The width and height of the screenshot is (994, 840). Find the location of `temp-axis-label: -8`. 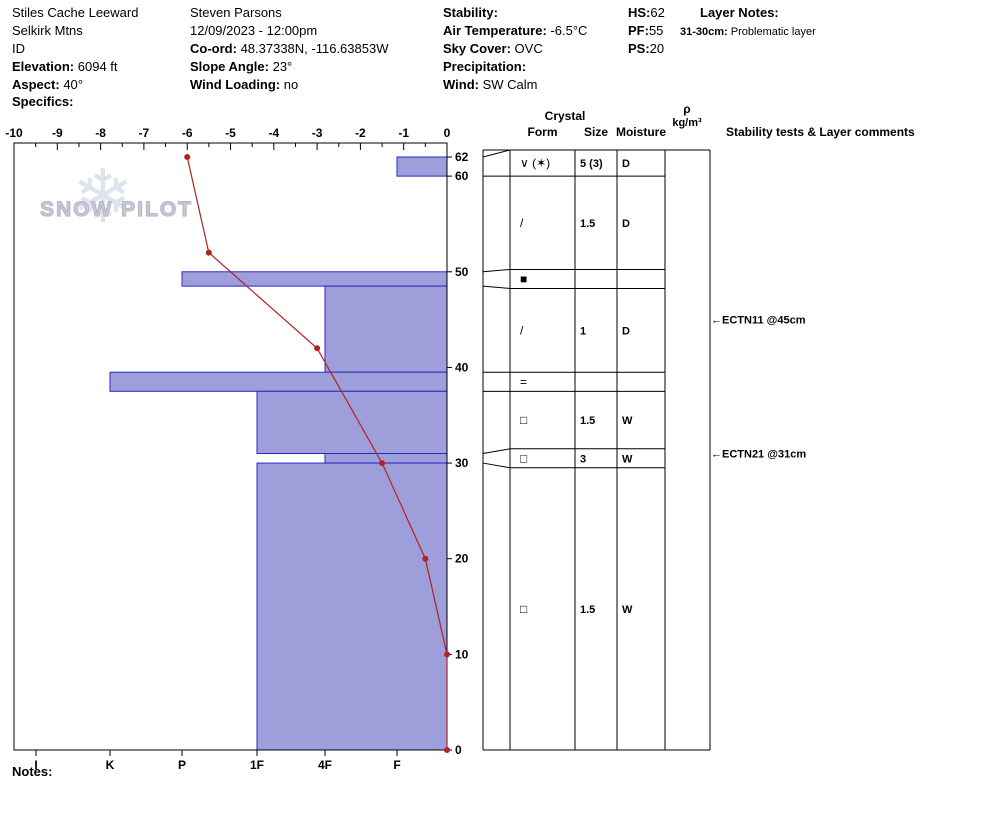

temp-axis-label: -8 is located at coordinates (100, 133).